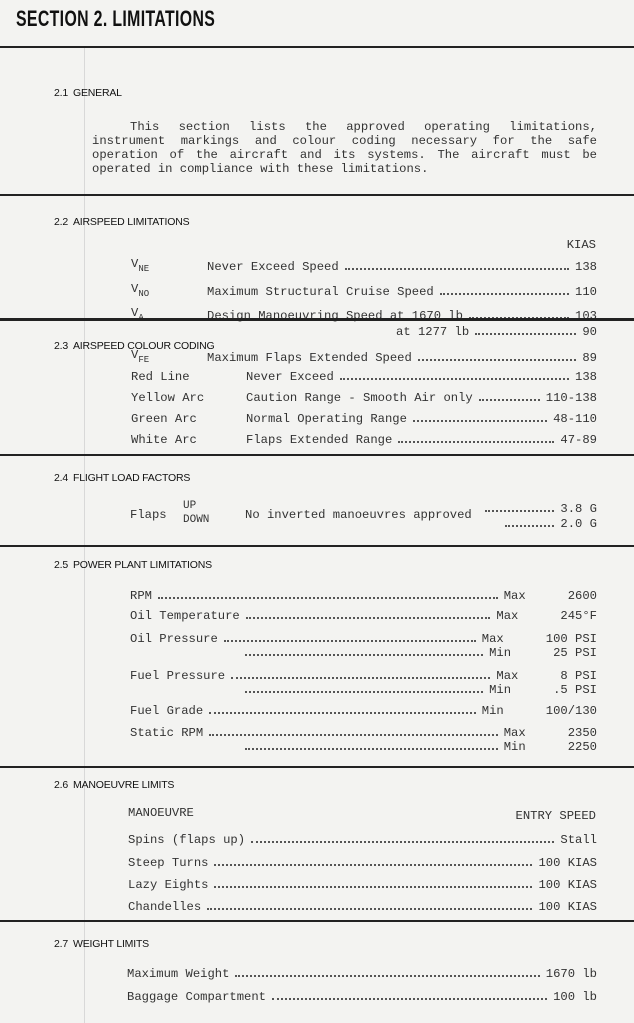 The width and height of the screenshot is (634, 1023). I want to click on section-heading-manoeuvre: 2.6 MANOEUVRE LIMITS, so click(114, 785).